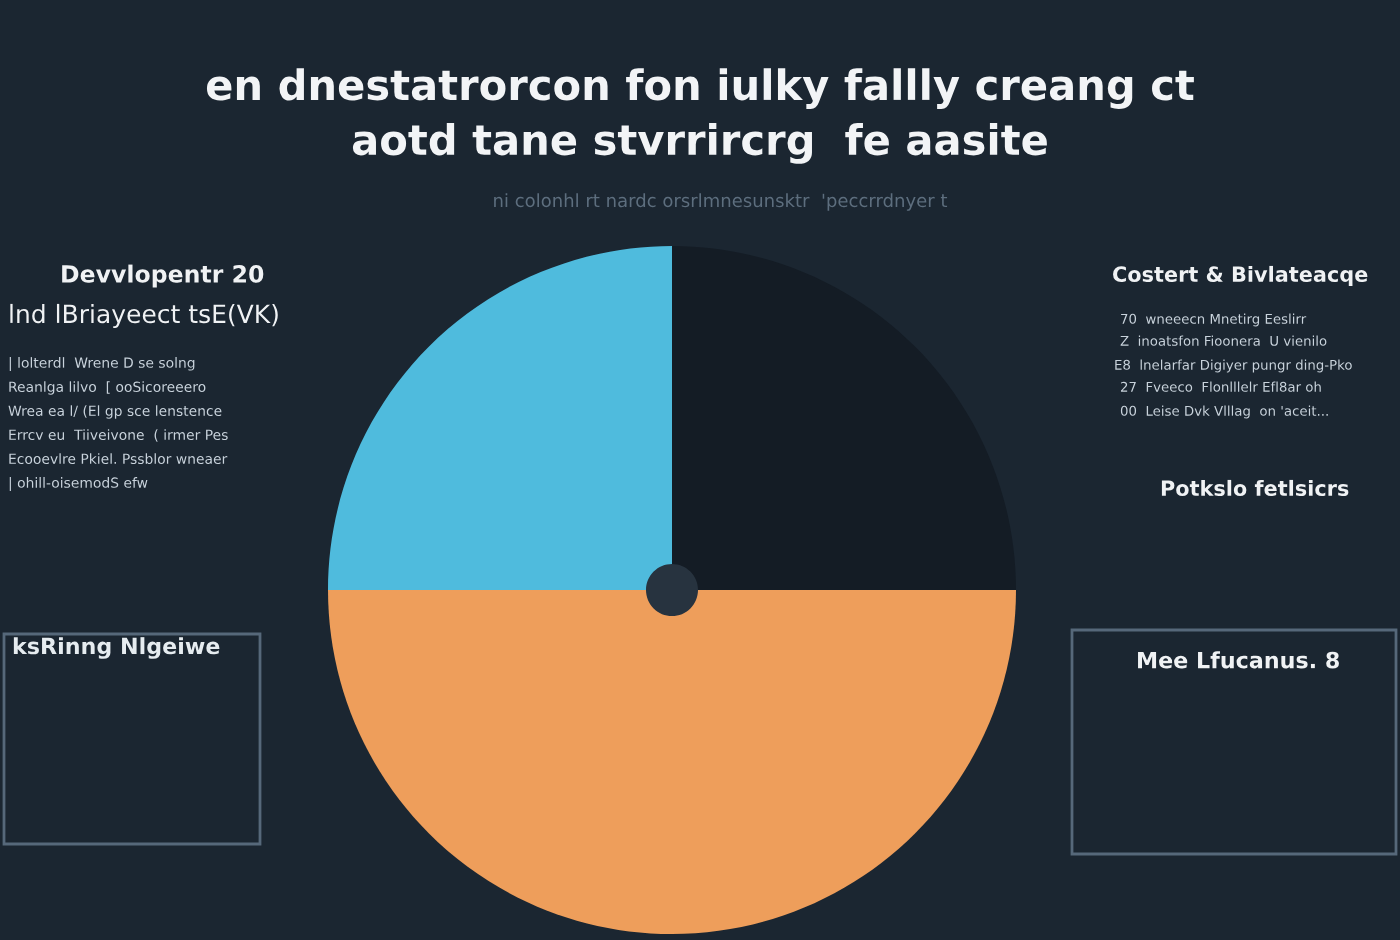  Describe the element at coordinates (1255, 488) in the screenshot. I see `text: Potkslo fetlsicrs` at that location.